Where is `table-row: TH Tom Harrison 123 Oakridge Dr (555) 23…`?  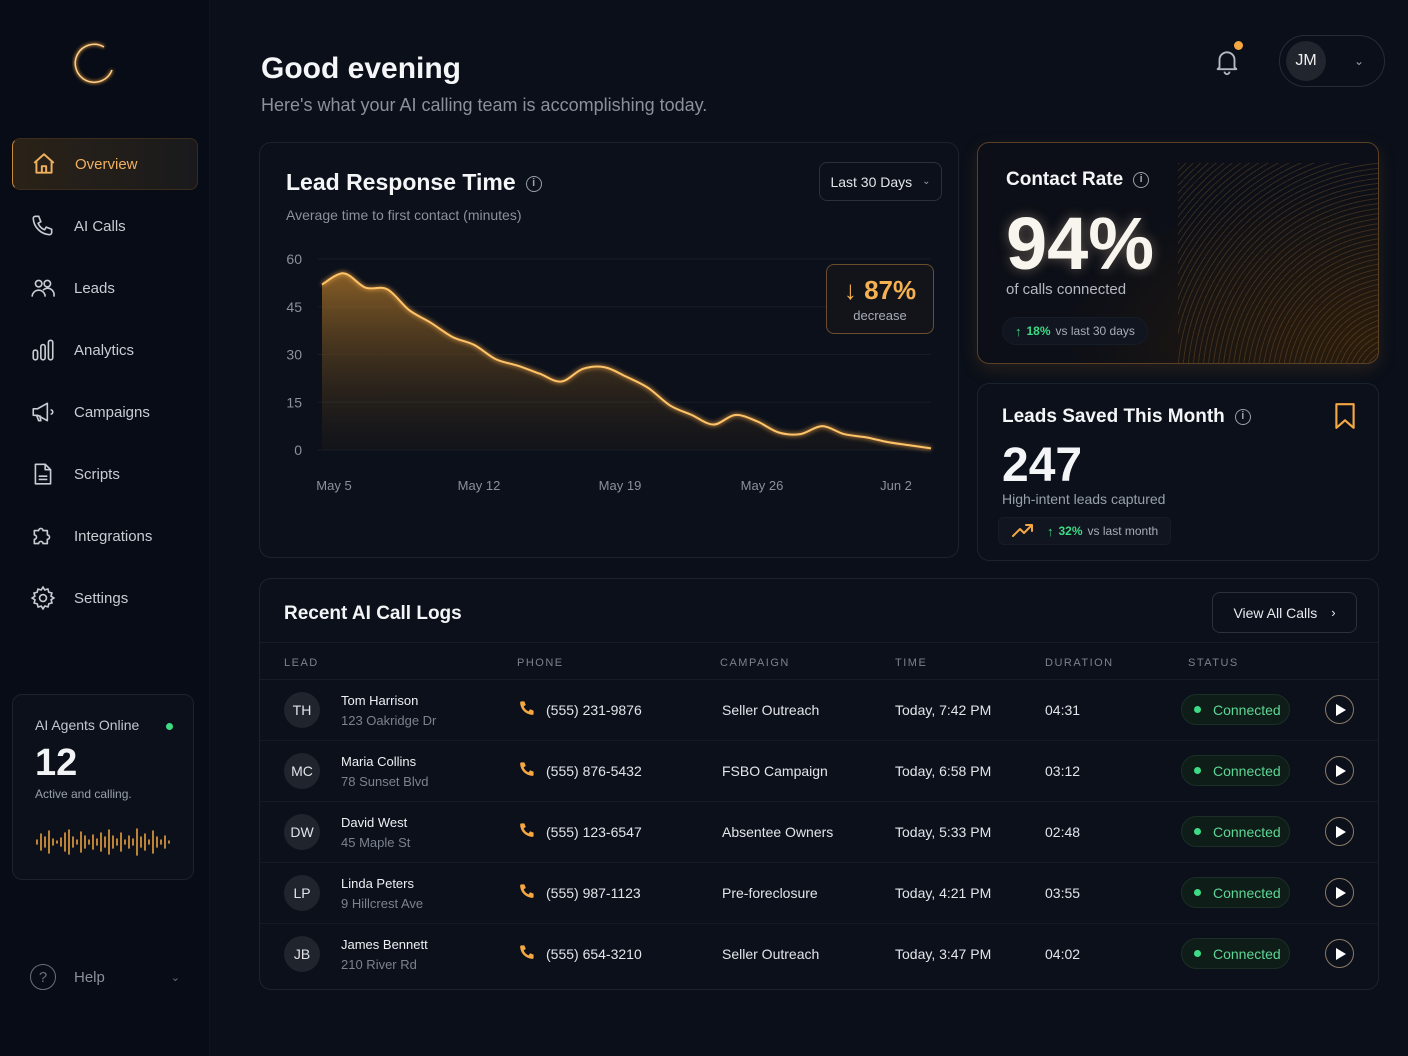
table-row: TH Tom Harrison 123 Oakridge Dr (555) 23… is located at coordinates (819, 710).